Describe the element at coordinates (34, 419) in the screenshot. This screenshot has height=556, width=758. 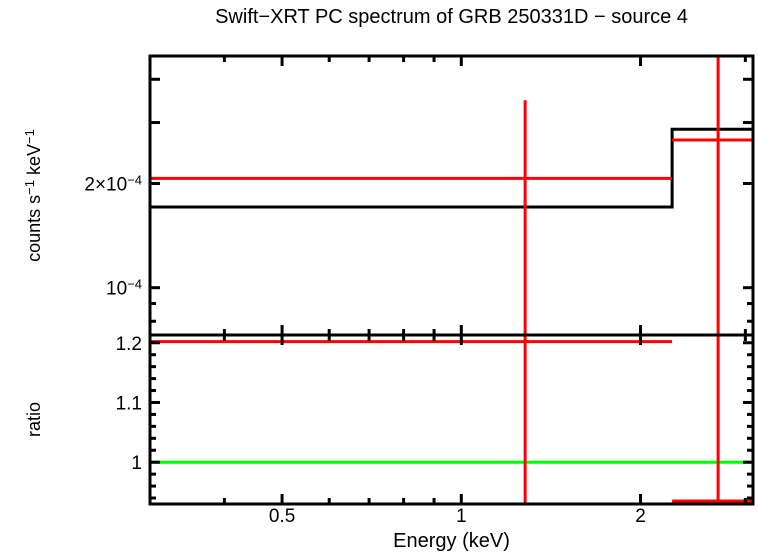
I see `ratio-axis-title: ratio` at that location.